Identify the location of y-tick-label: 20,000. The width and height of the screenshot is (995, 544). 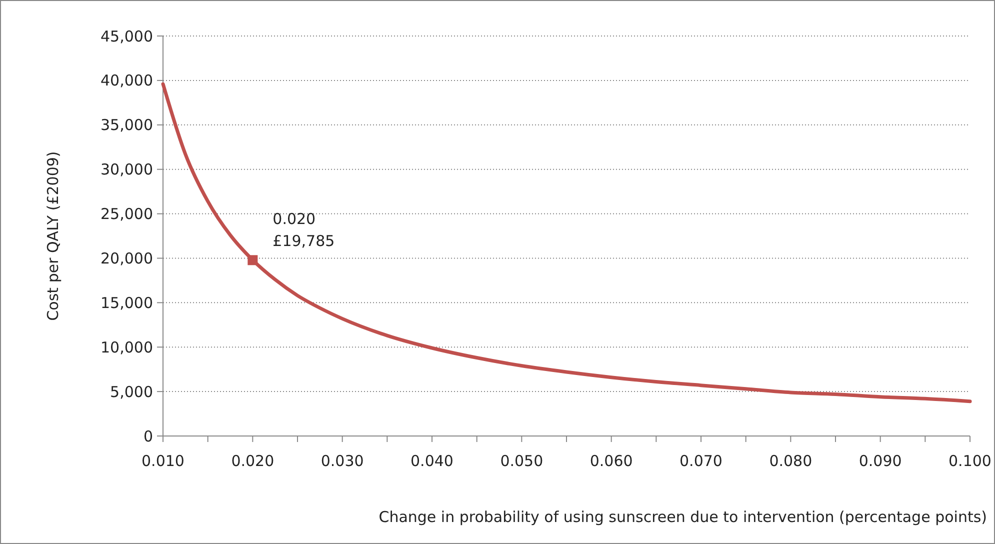
(126, 258).